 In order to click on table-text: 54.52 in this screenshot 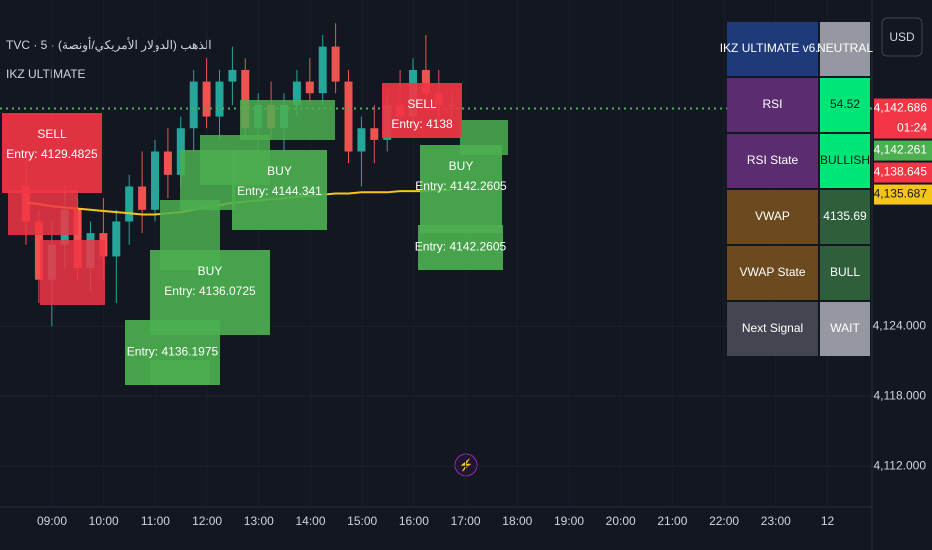, I will do `click(845, 104)`.